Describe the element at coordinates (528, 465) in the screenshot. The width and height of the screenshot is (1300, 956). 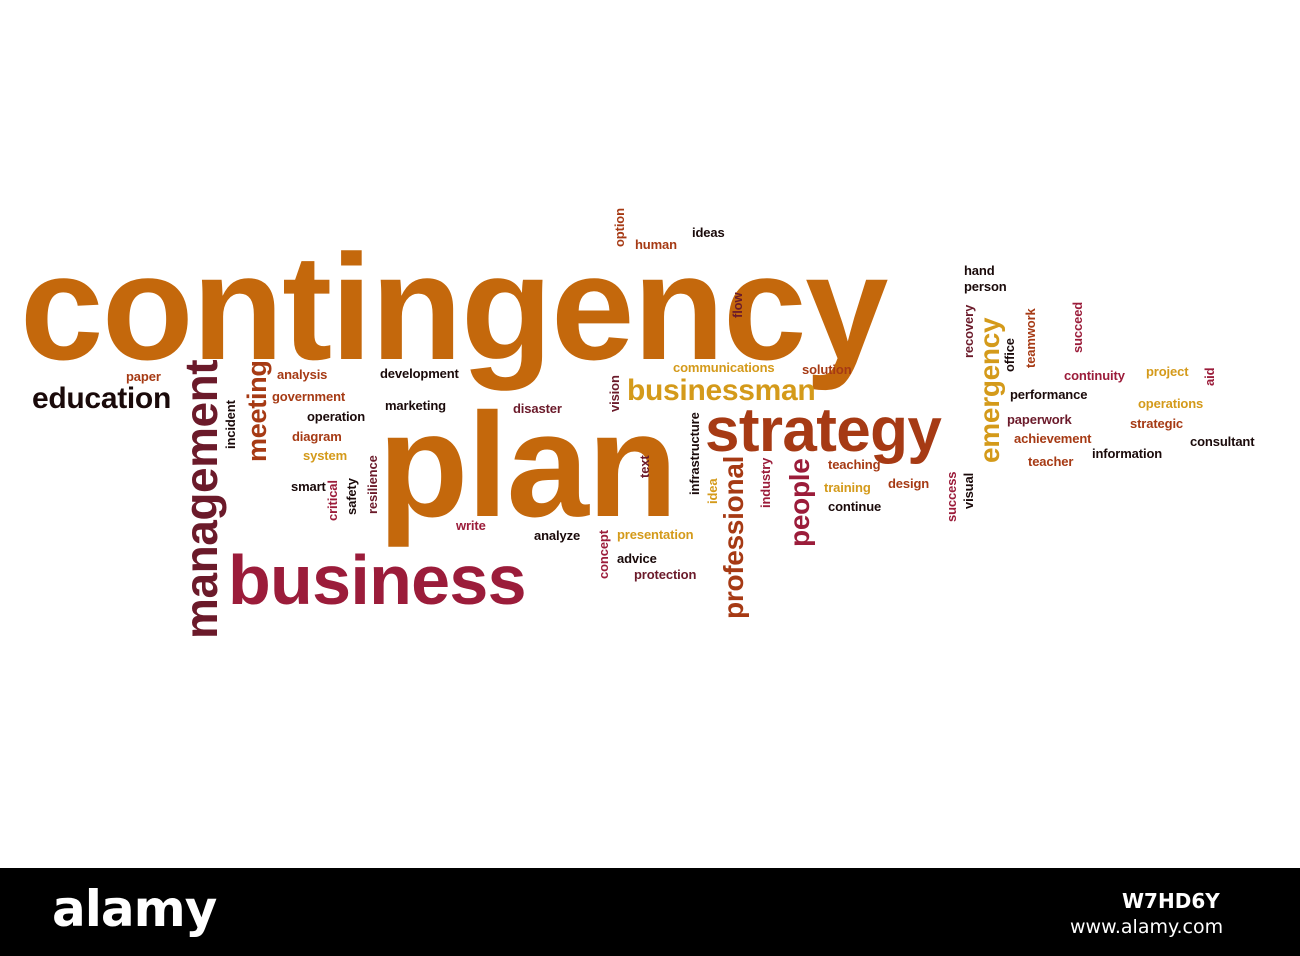
I see `cloud-word-plan: plan` at that location.